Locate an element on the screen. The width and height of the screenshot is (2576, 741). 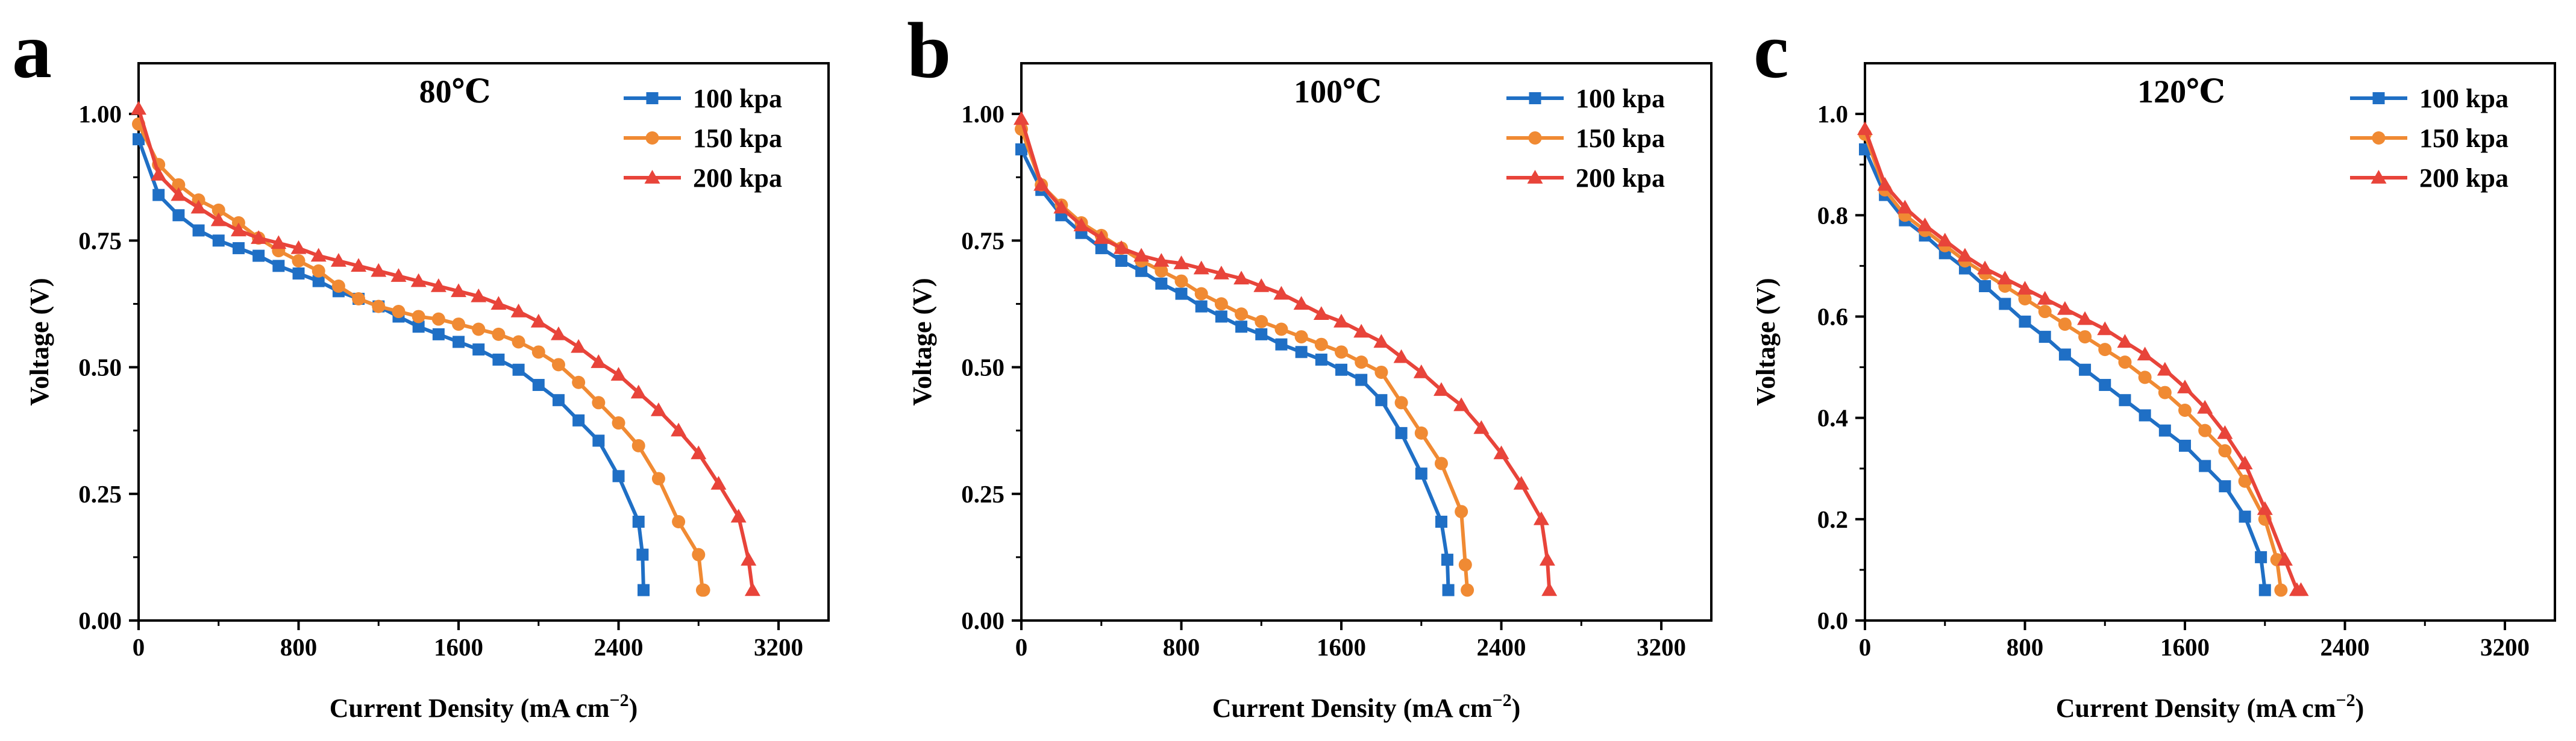
y-tick-label: 0.2 is located at coordinates (1832, 519).